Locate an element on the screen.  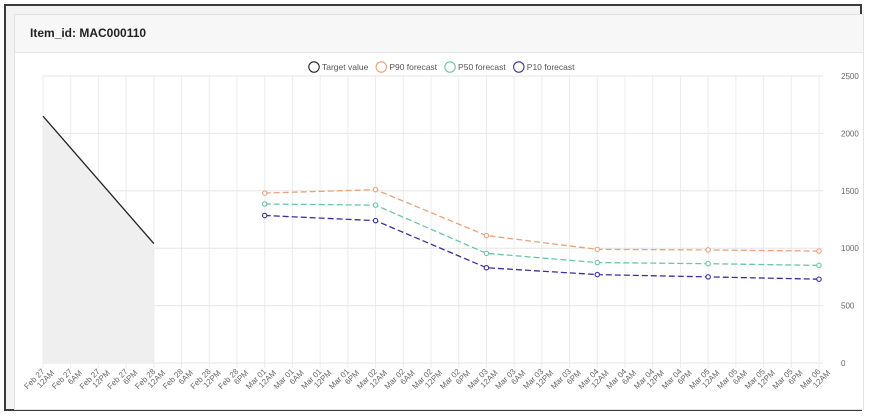
y-axis-ticks: 0 500 1000 1500 2000 2500 is located at coordinates (850, 220).